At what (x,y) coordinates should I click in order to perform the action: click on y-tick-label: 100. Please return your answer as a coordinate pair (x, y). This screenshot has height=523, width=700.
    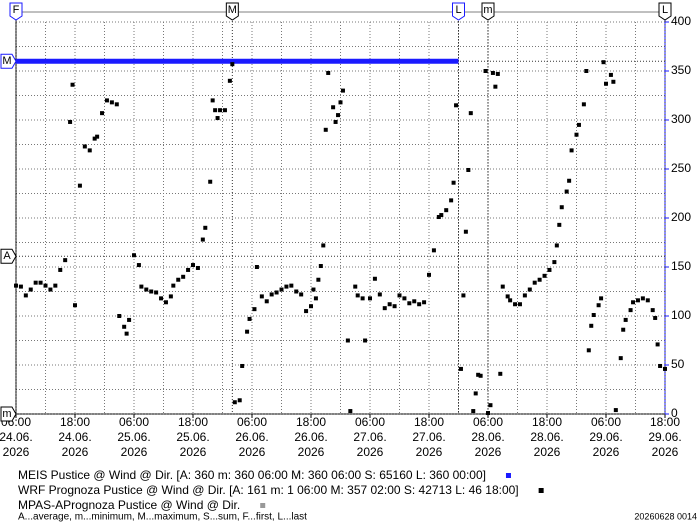
    Looking at the image, I should click on (681, 315).